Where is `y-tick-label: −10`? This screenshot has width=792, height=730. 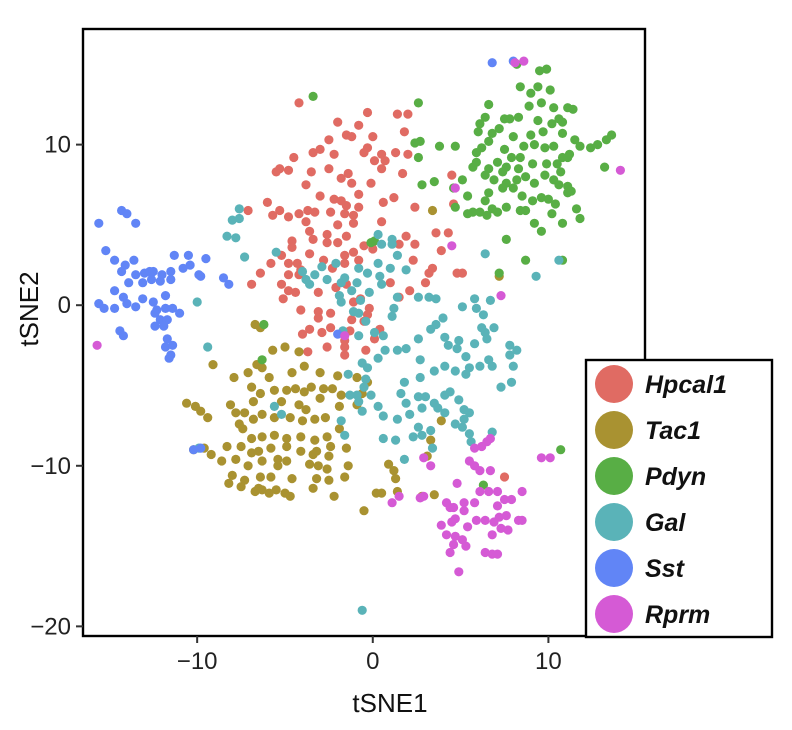 y-tick-label: −10 is located at coordinates (50, 466).